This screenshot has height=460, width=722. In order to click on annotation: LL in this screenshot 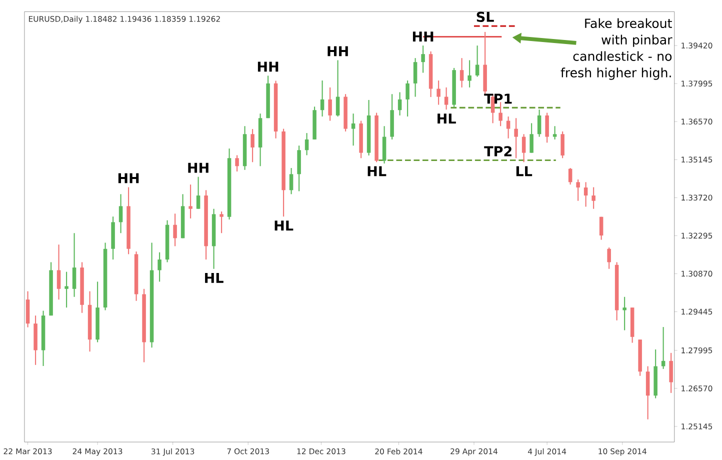, I will do `click(524, 171)`.